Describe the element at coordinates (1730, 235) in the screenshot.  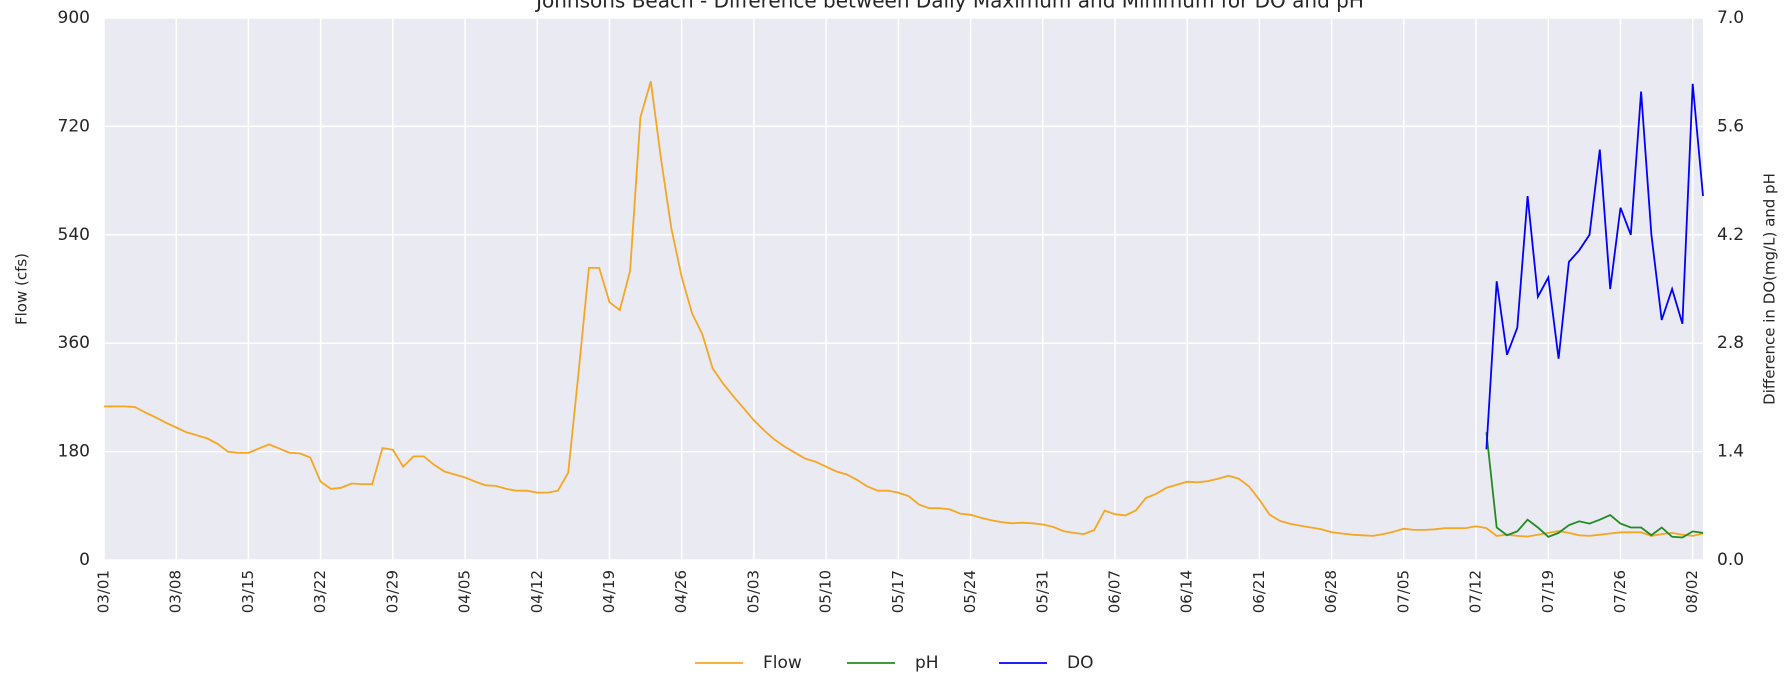
I see `y2-tick-label: 4.2` at that location.